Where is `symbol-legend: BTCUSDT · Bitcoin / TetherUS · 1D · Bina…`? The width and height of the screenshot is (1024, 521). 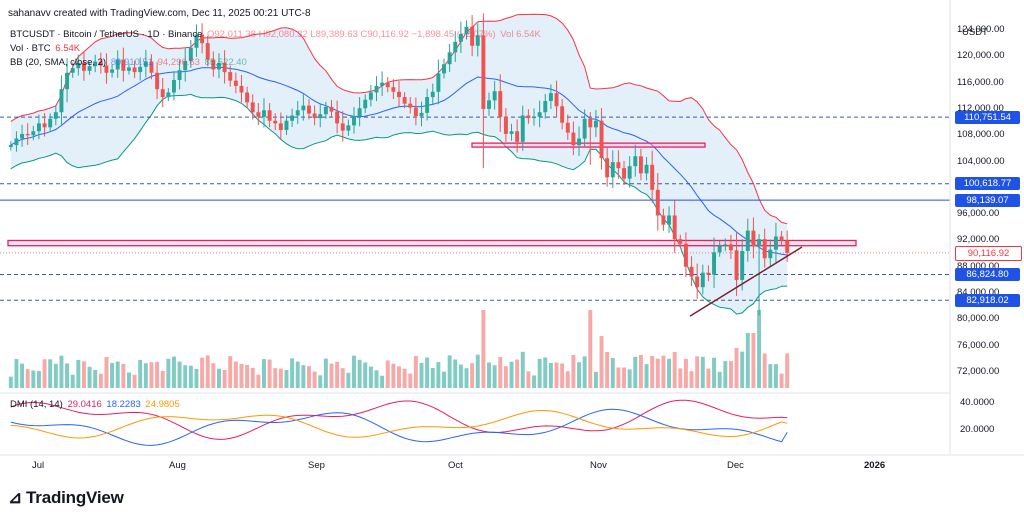 symbol-legend: BTCUSDT · Bitcoin / TetherUS · 1D · Bina… is located at coordinates (276, 34).